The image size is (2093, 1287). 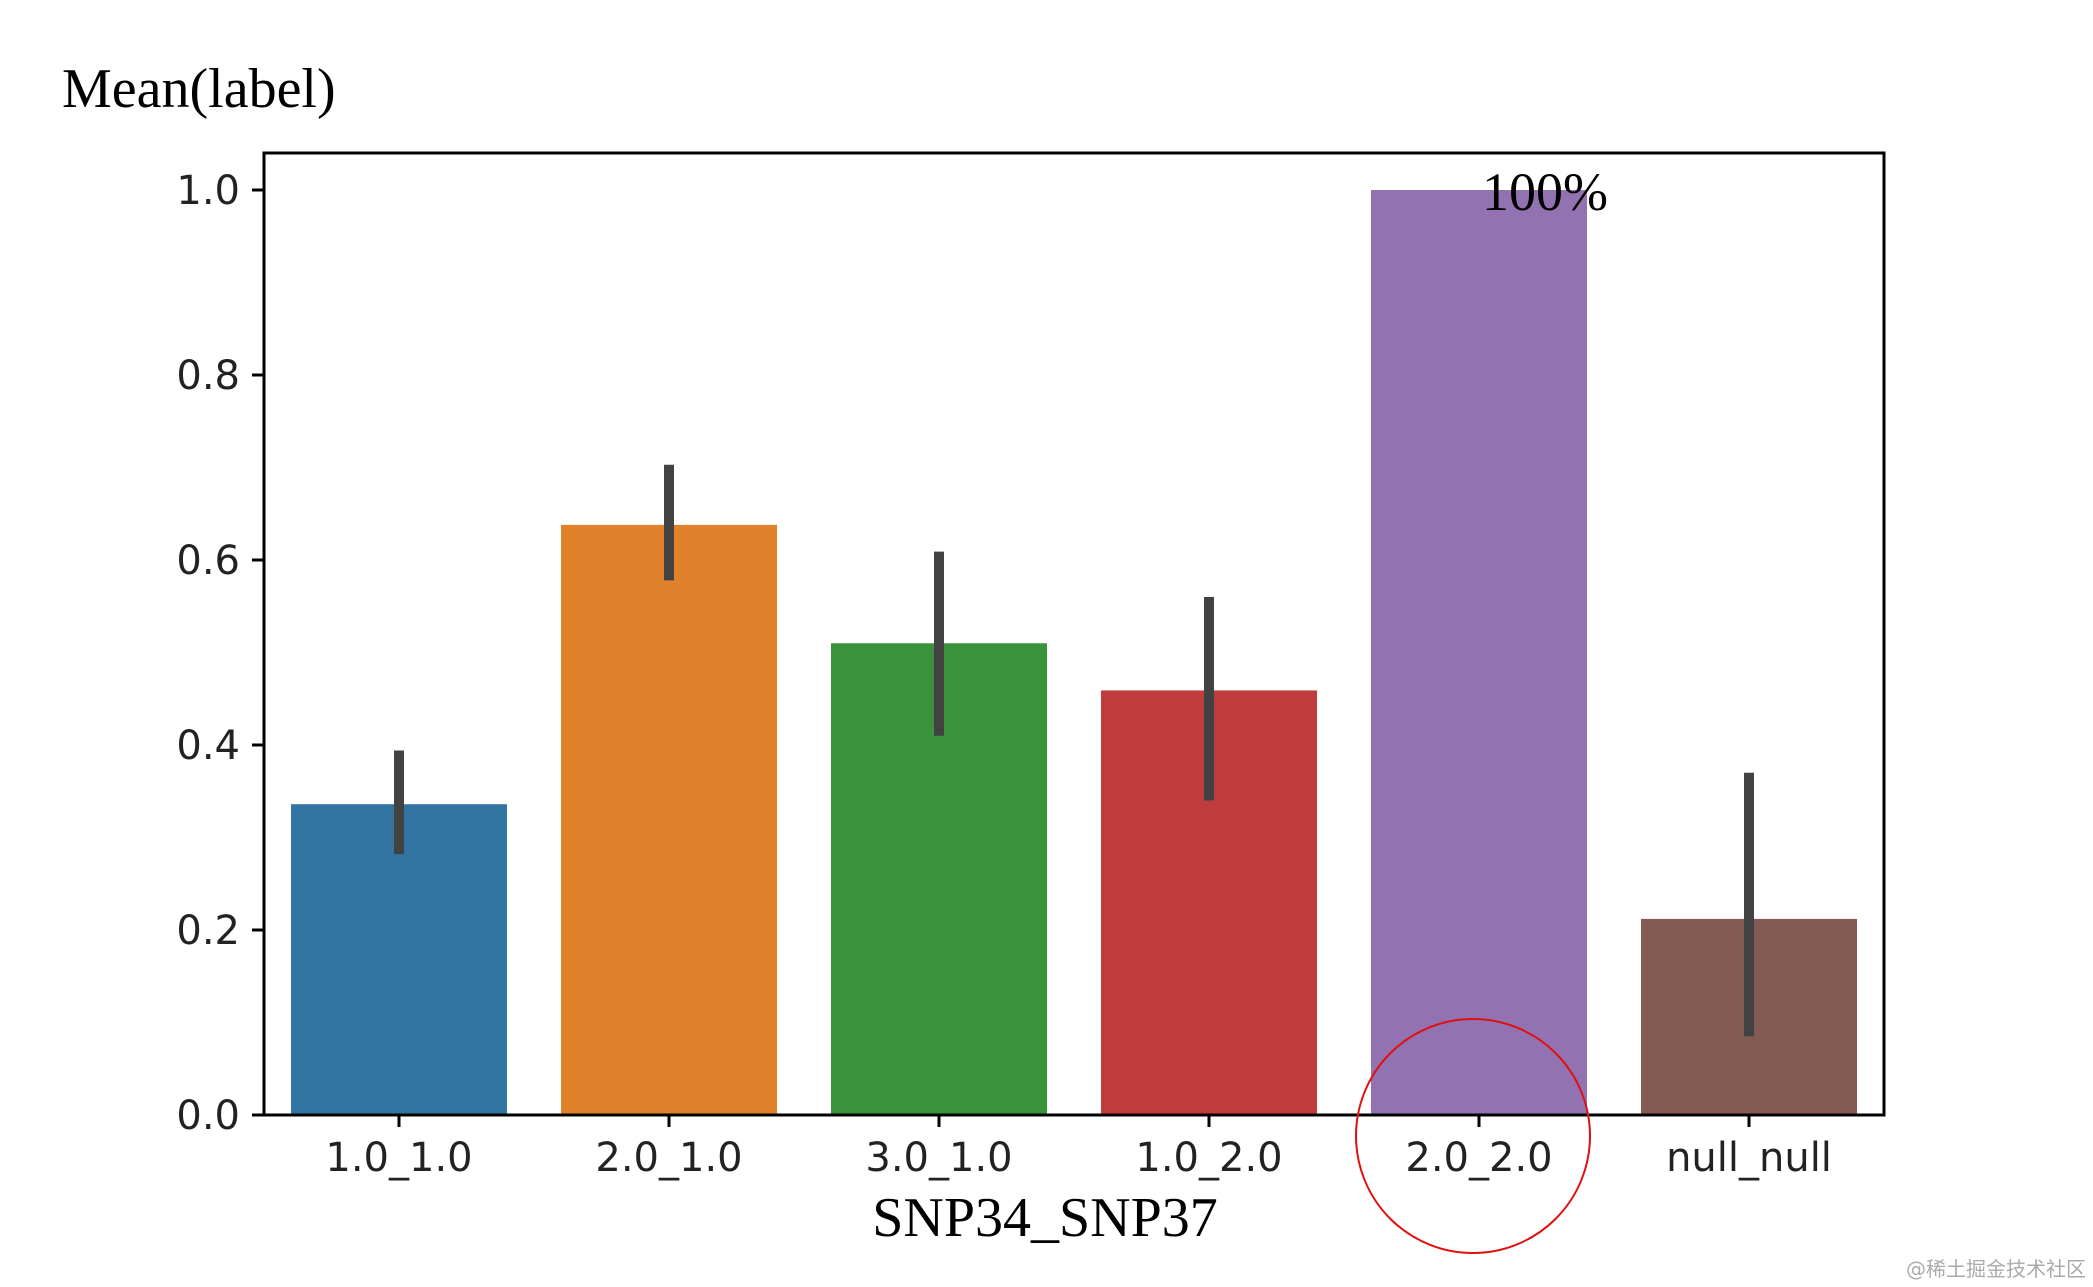 What do you see at coordinates (208, 931) in the screenshot?
I see `y-tick-label: 0.2` at bounding box center [208, 931].